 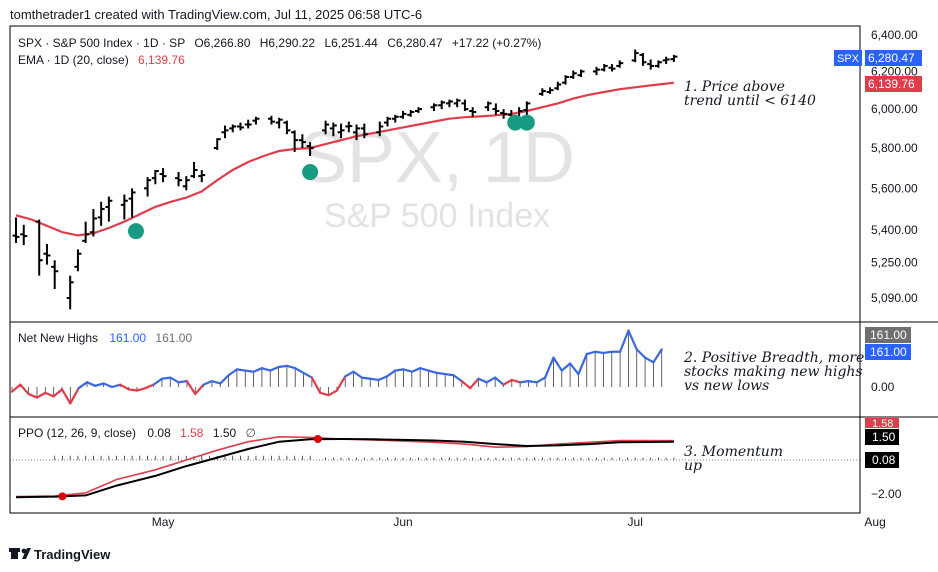 I want to click on badge-ppo-zero-text: 0.08, so click(x=884, y=460).